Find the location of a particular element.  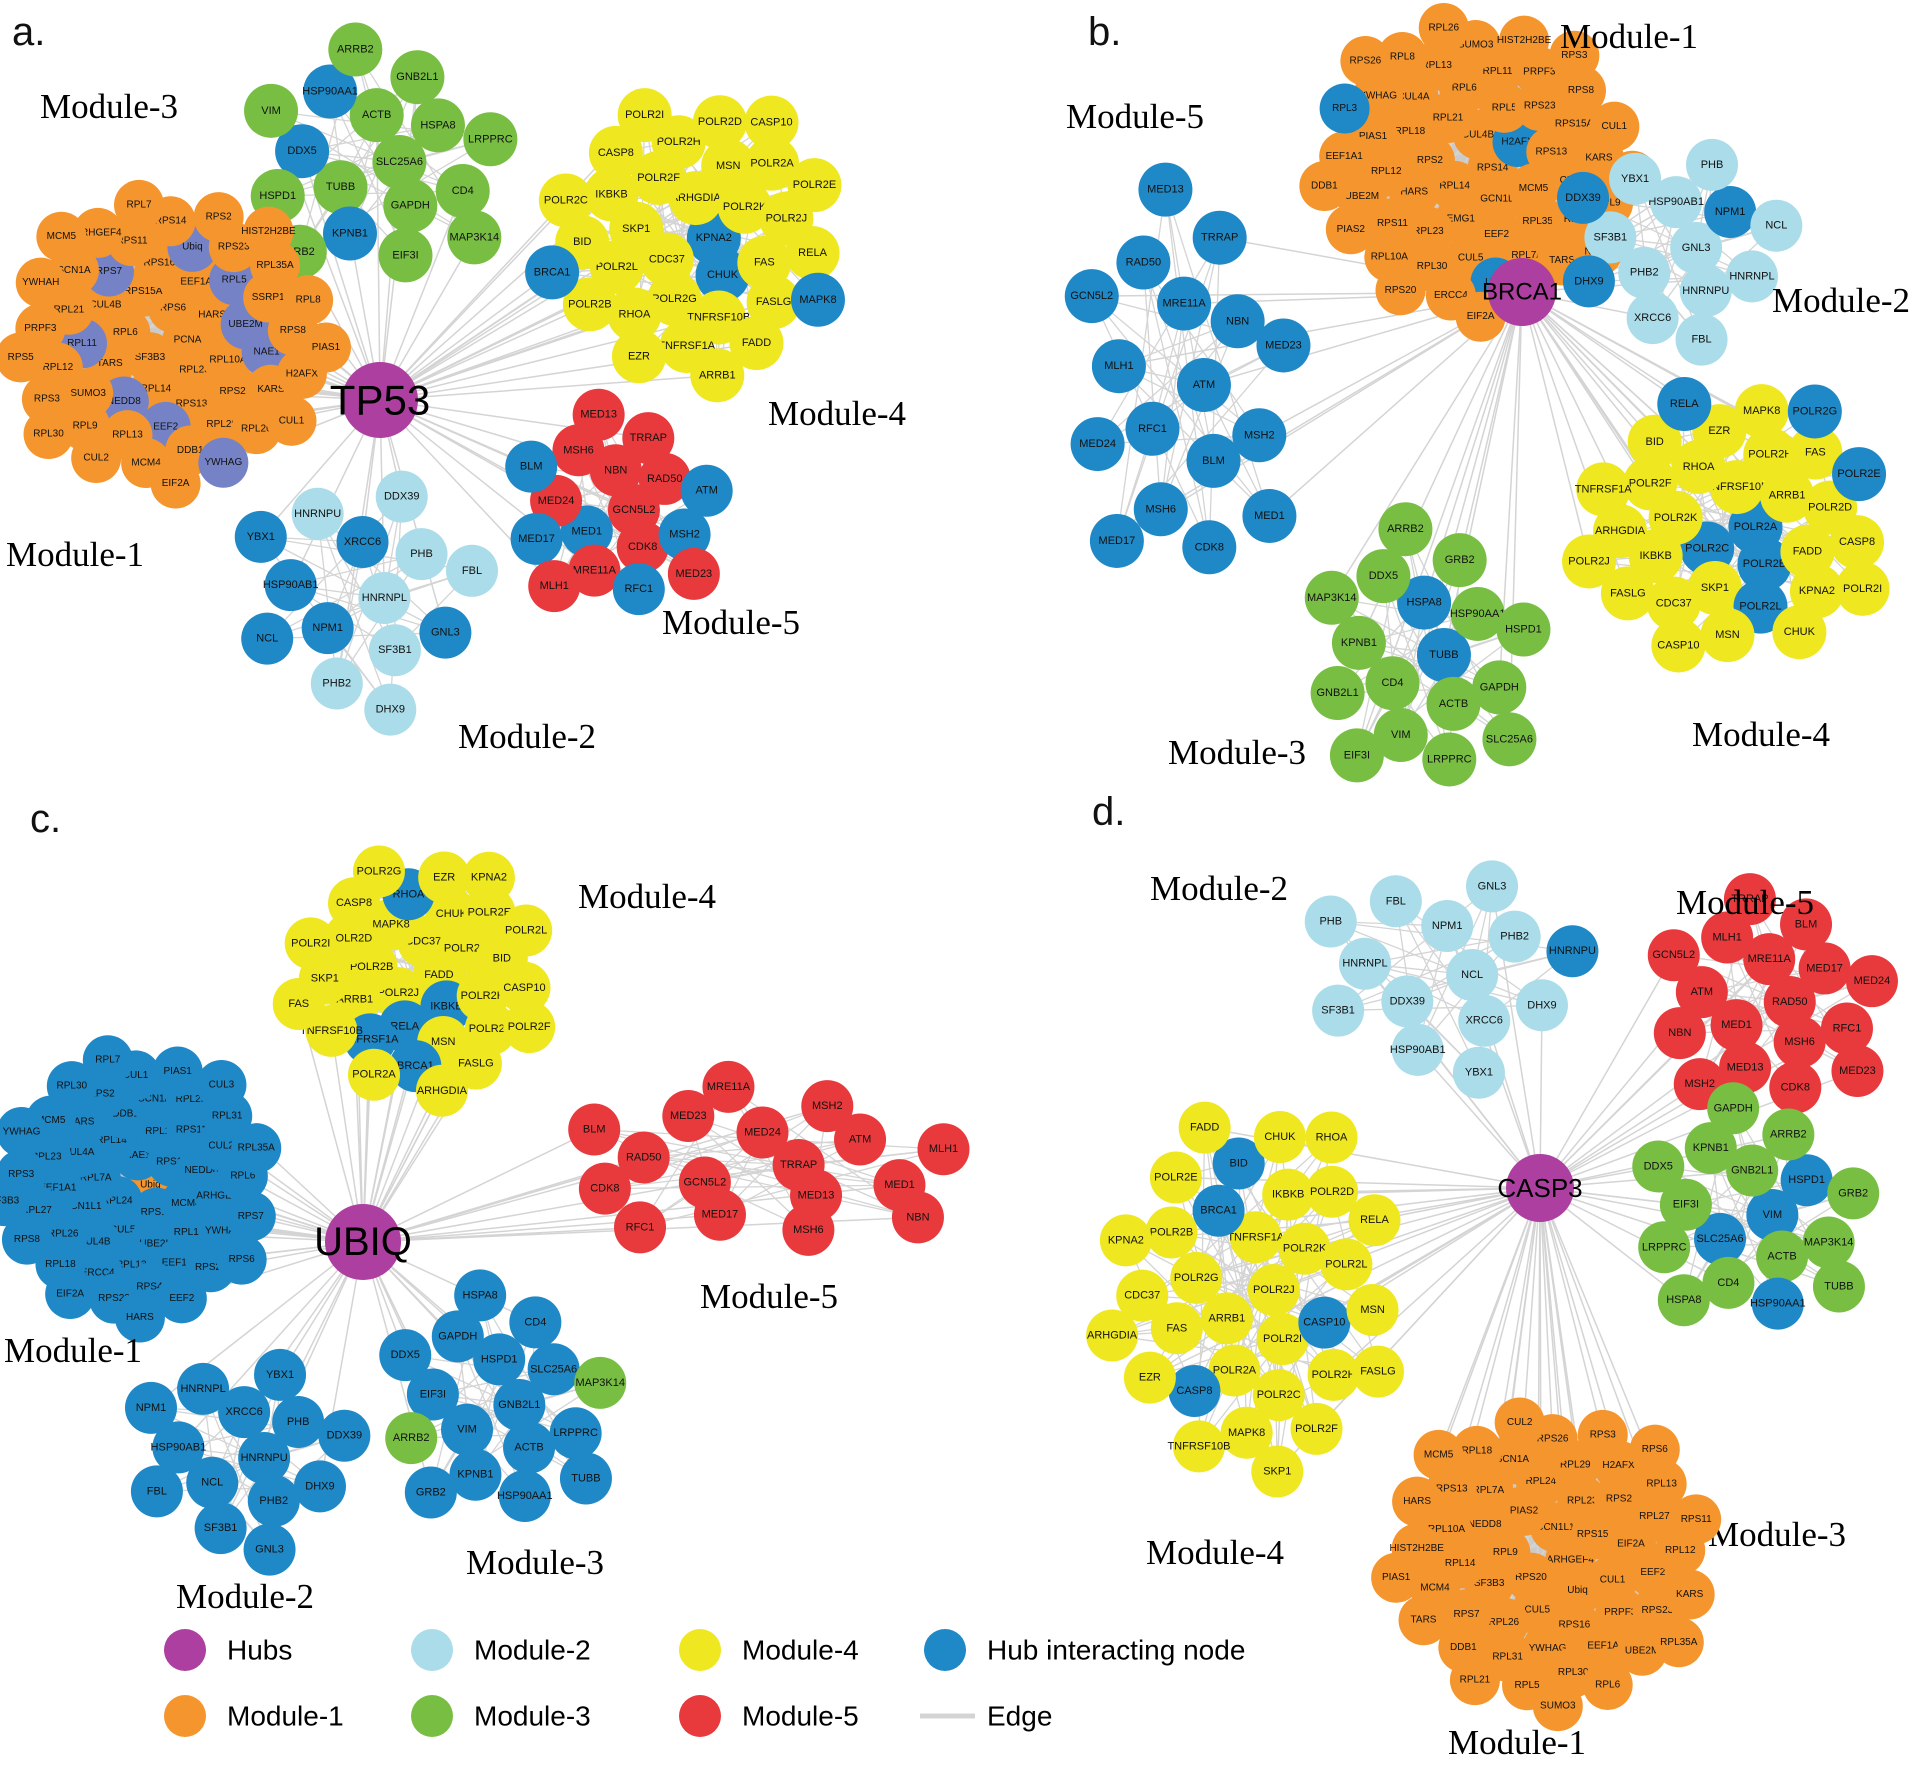

node-label: BRCA1 is located at coordinates (552, 272).